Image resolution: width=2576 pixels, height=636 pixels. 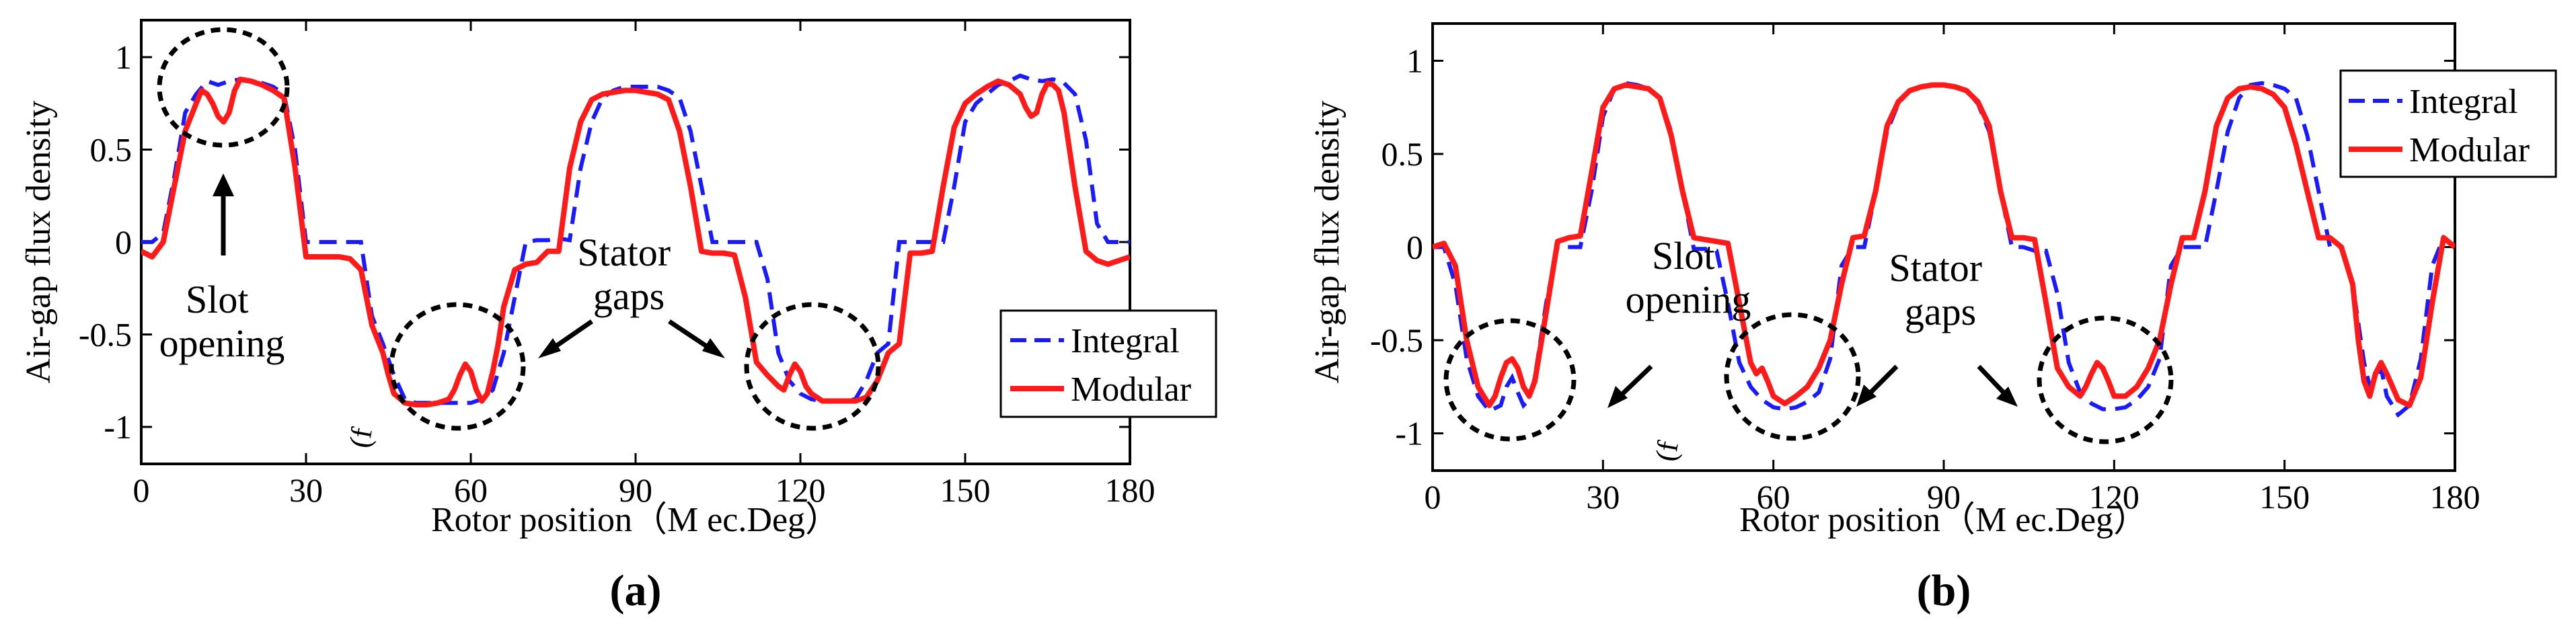 I want to click on x-axis-label-b: Rotor position（M ec.Deg）, so click(x=1943, y=520).